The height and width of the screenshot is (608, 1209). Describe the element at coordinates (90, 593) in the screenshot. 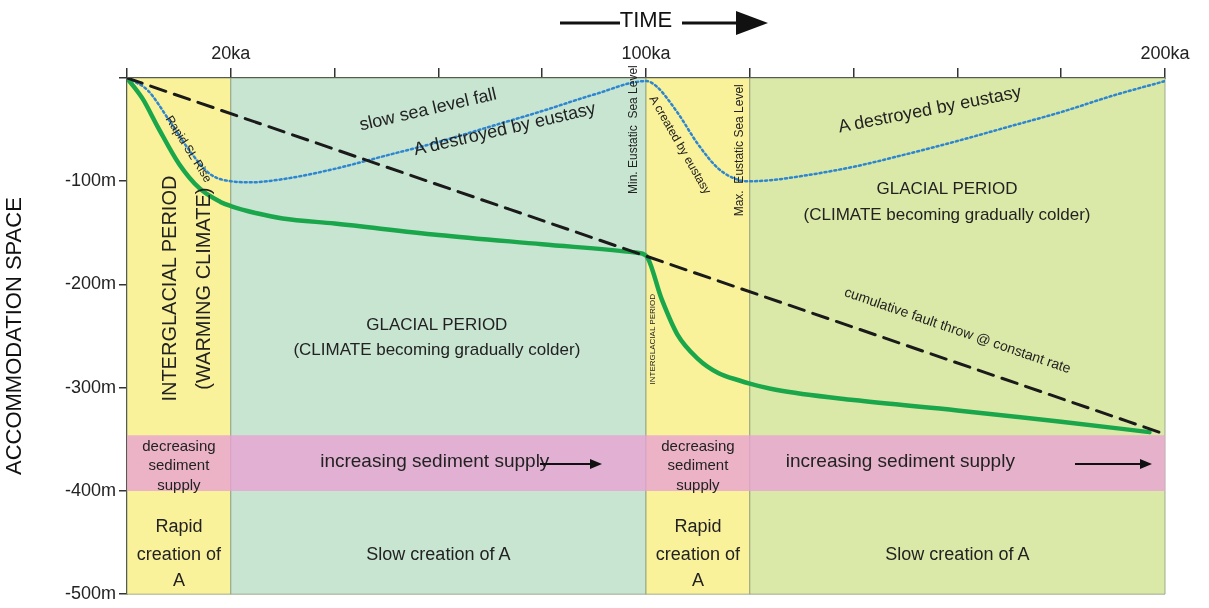

I see `y-tick-label: -500m` at that location.